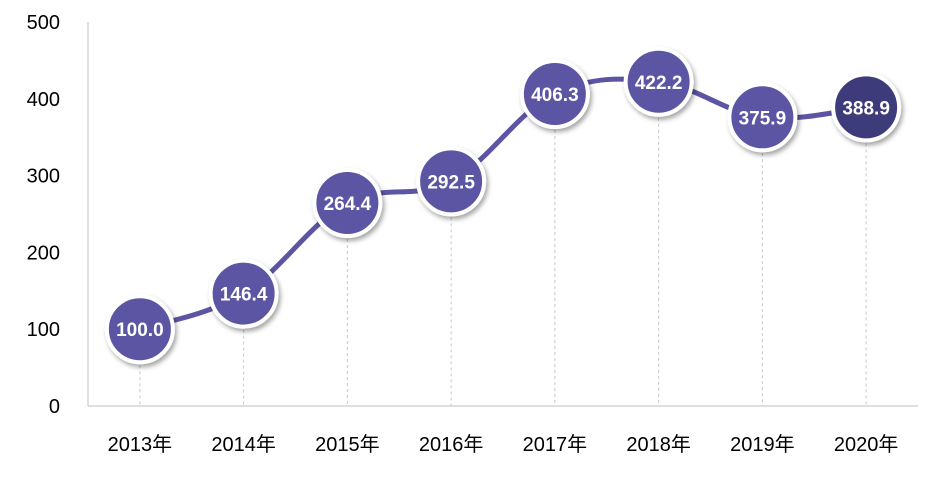  Describe the element at coordinates (451, 444) in the screenshot. I see `x-tick-label: 2016年` at that location.